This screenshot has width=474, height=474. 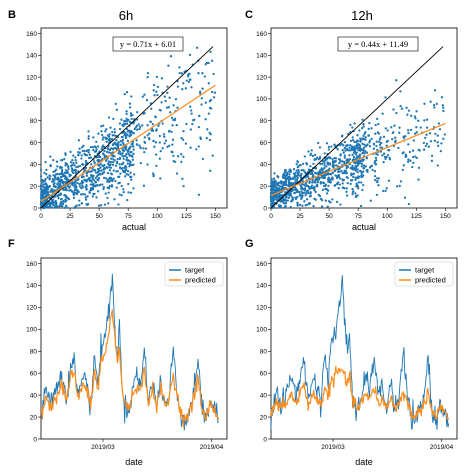 I want to click on y-tick-label: 20, so click(x=34, y=417).